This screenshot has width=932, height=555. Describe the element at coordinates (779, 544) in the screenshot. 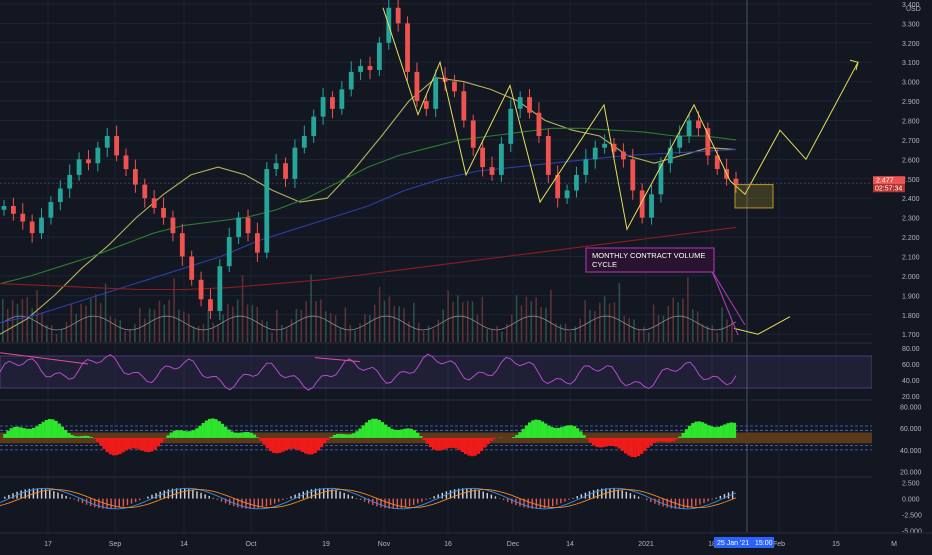

I see `time-tick-label: Feb` at that location.